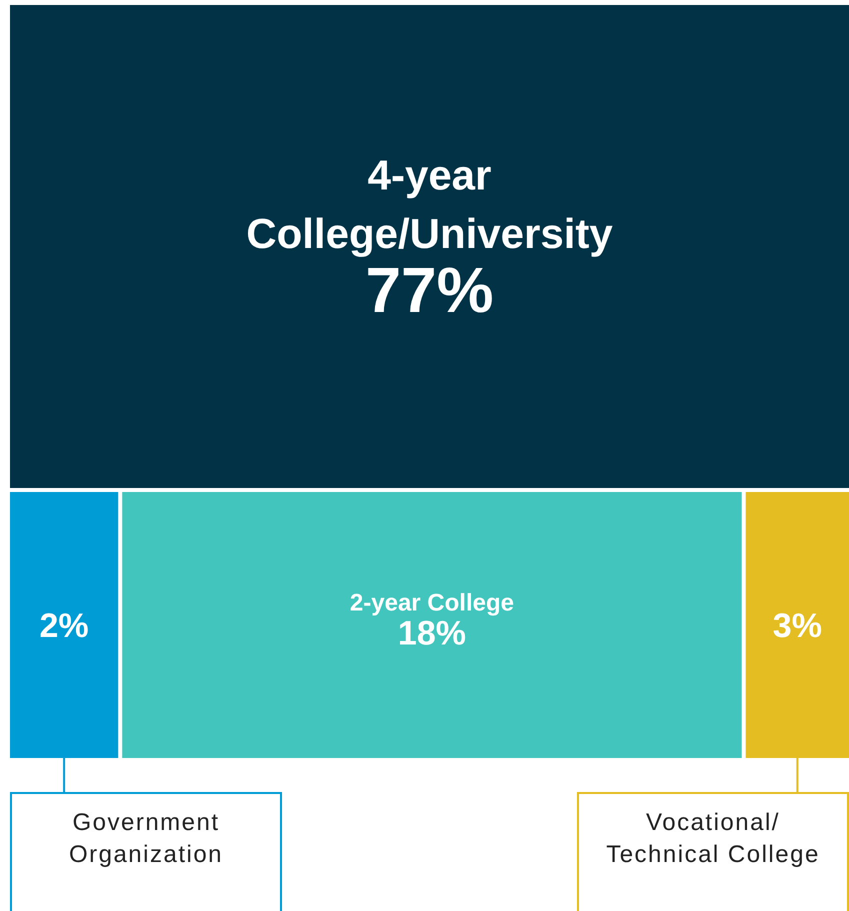  Describe the element at coordinates (713, 838) in the screenshot. I see `category-label: Vocational/ Technical College` at that location.